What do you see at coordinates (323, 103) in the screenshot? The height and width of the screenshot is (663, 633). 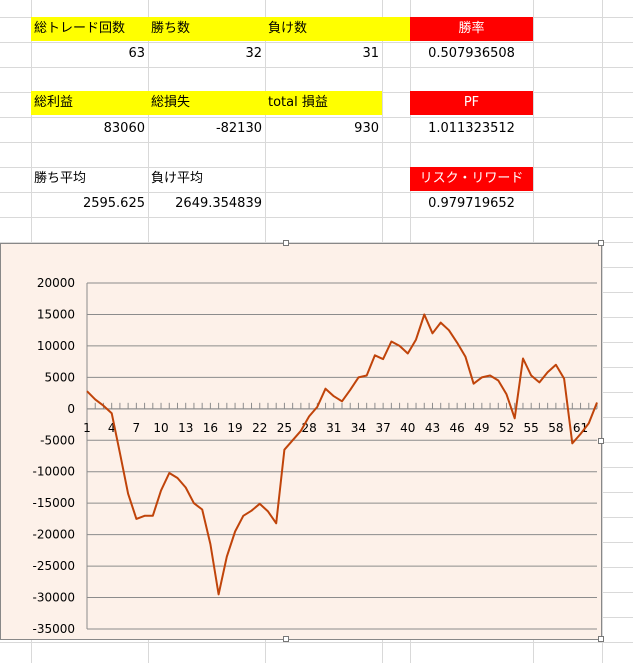 I see `total-pl-label: total 損益` at bounding box center [323, 103].